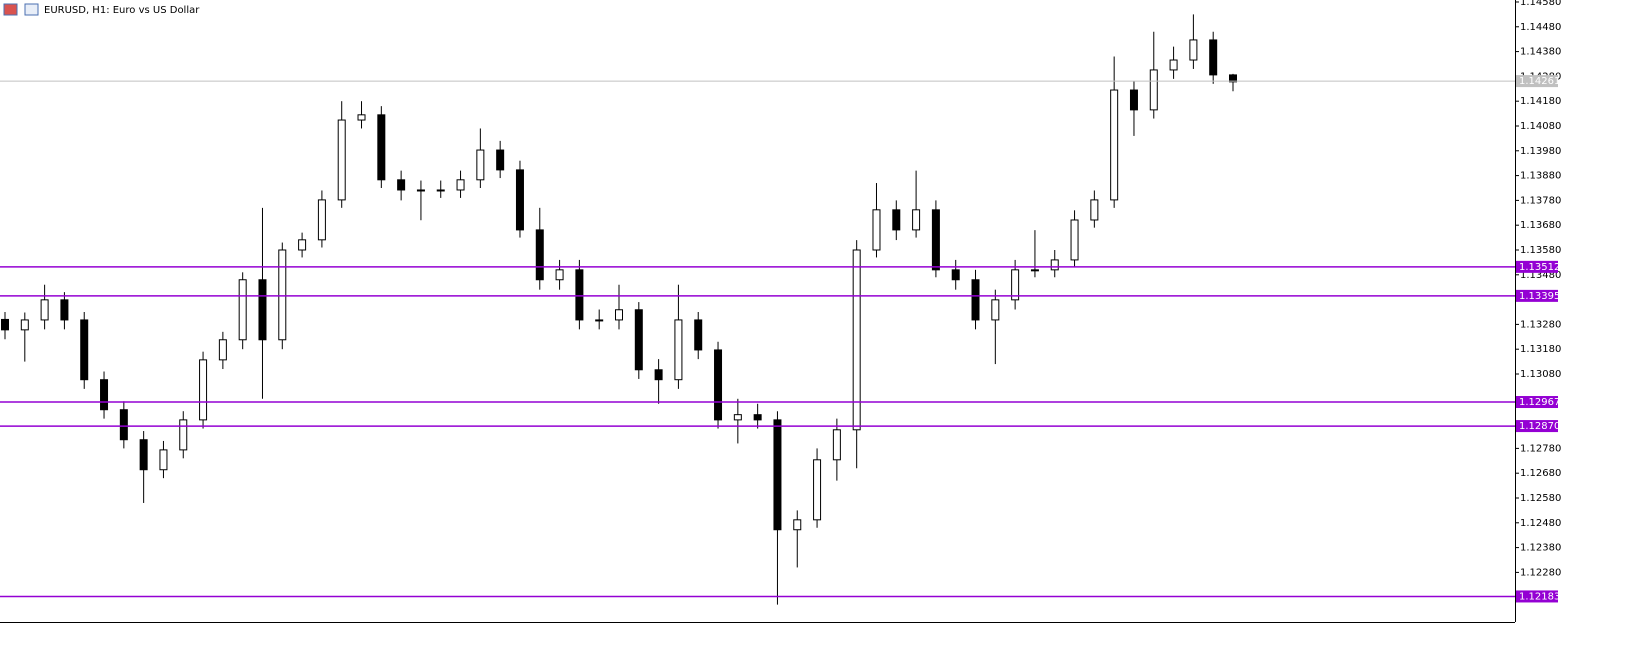 This screenshot has height=645, width=1627. Describe the element at coordinates (1540, 27) in the screenshot. I see `y-tick-label: 1.14480` at that location.